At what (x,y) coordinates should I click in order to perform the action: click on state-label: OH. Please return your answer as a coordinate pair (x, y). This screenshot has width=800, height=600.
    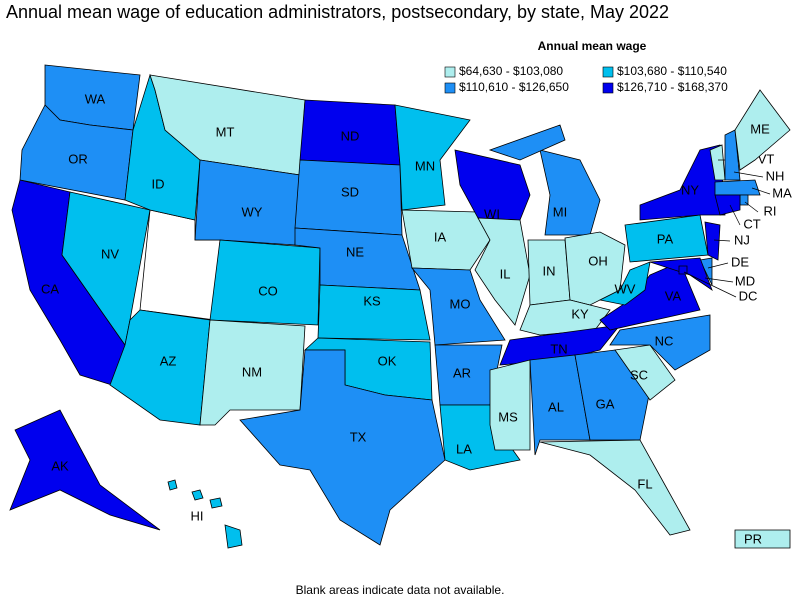
    Looking at the image, I should click on (598, 260).